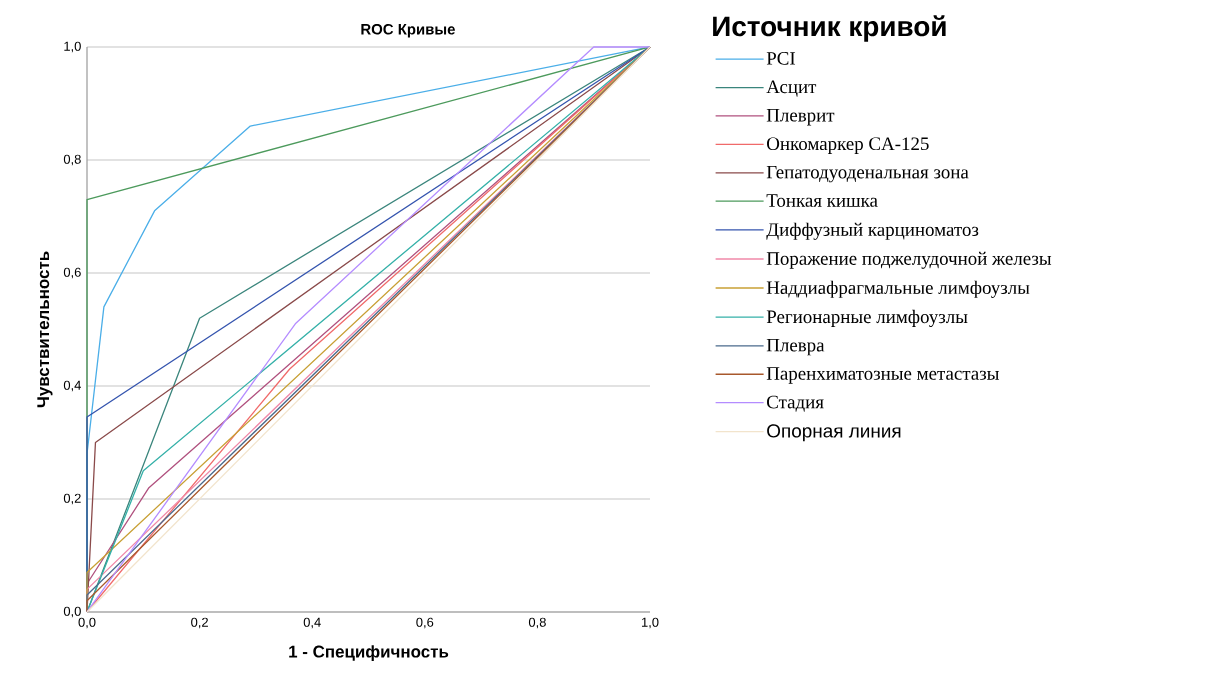 This screenshot has height=688, width=1228. I want to click on legend-label: PCI, so click(781, 58).